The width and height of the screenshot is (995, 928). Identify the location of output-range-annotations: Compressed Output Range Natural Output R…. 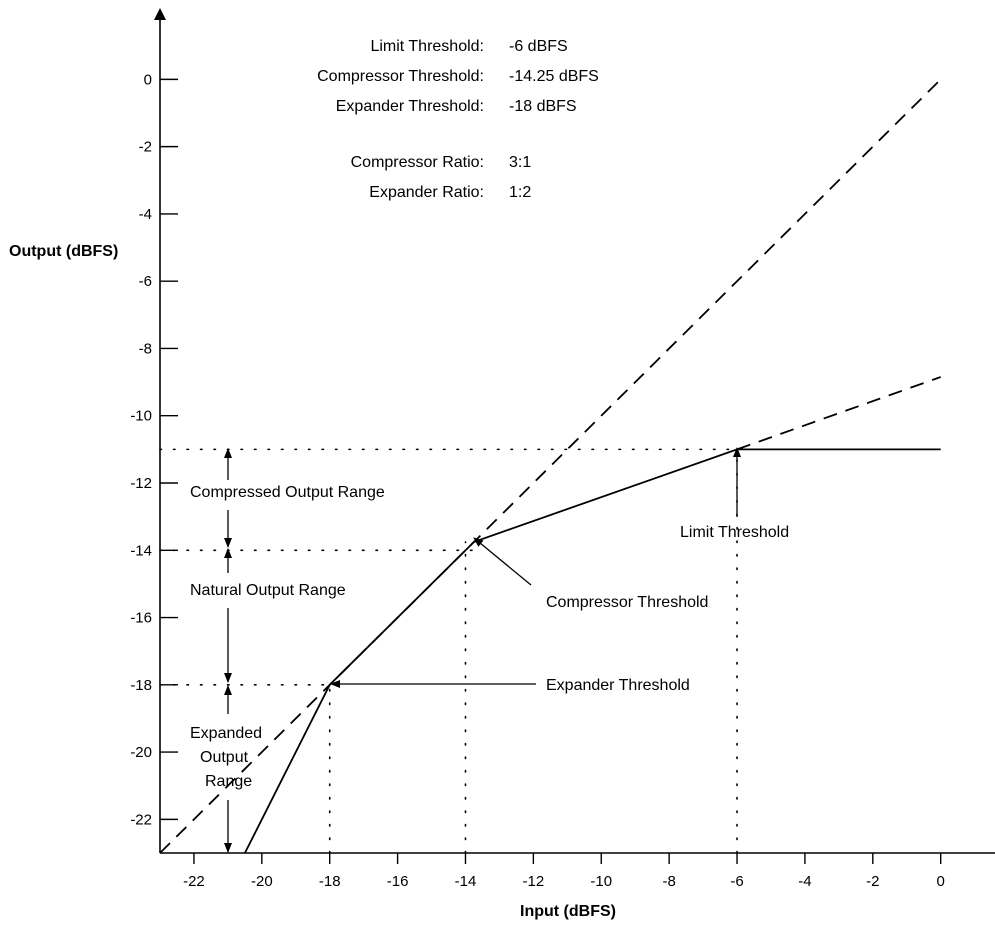
(287, 650).